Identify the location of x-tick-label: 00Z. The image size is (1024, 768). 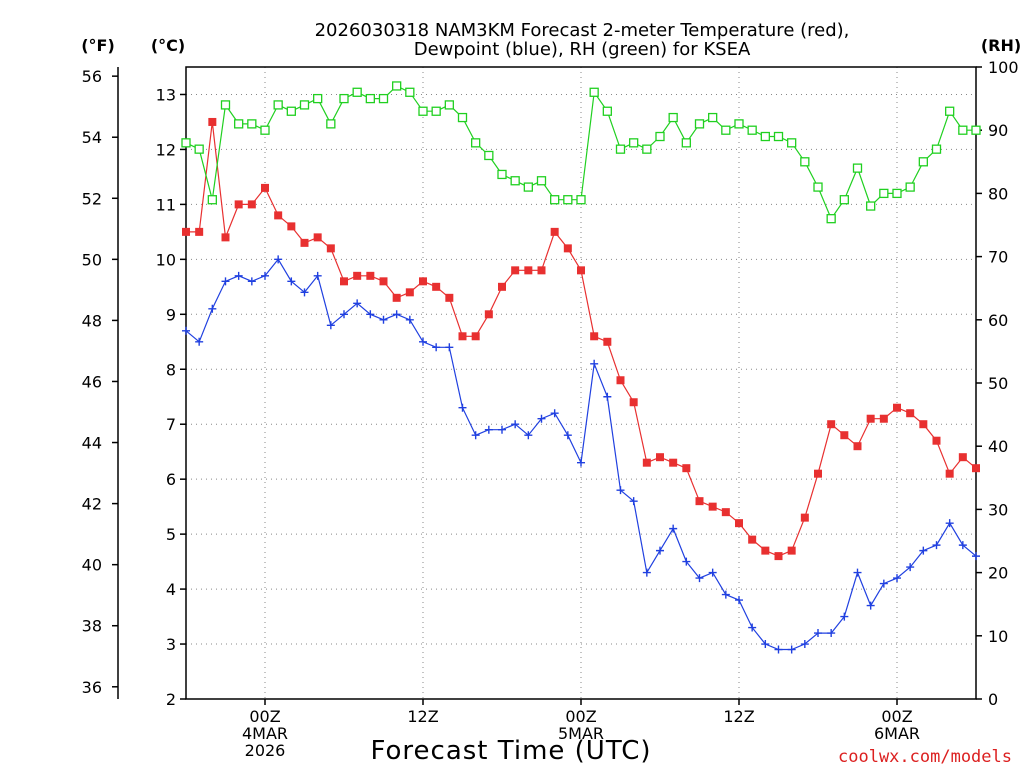
(896, 716).